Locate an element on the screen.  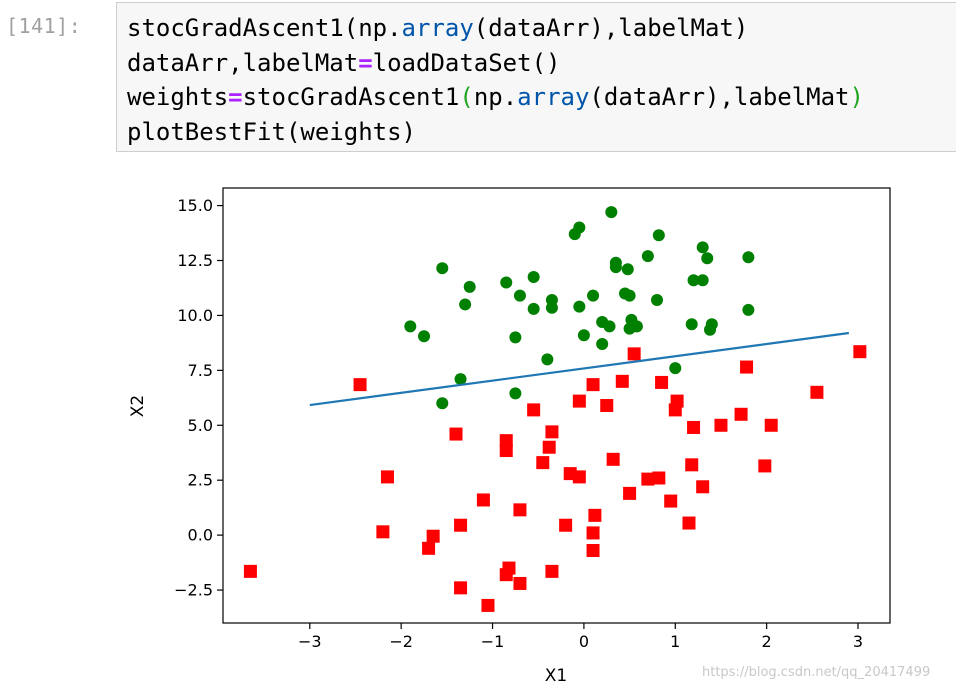
code-token: plotBestFit(weights) is located at coordinates (271, 131).